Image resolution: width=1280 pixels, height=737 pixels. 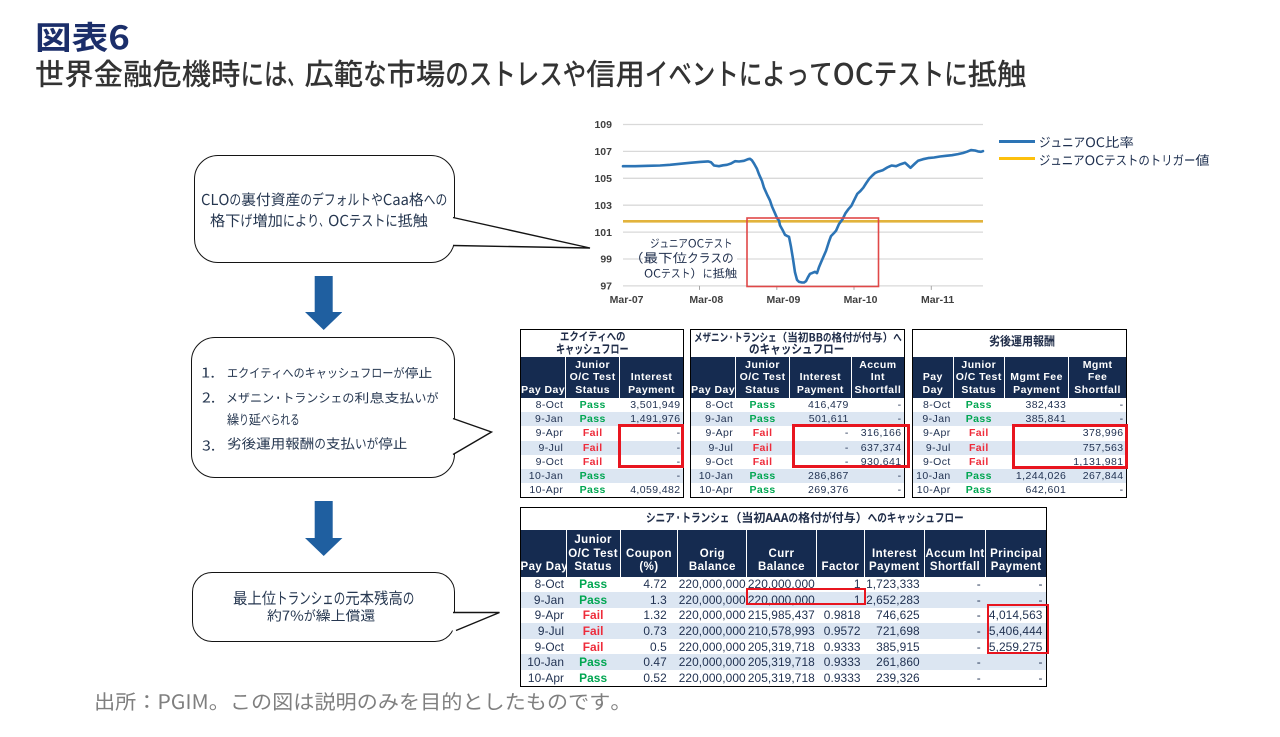 What do you see at coordinates (603, 152) in the screenshot?
I see `svg-text: 107` at bounding box center [603, 152].